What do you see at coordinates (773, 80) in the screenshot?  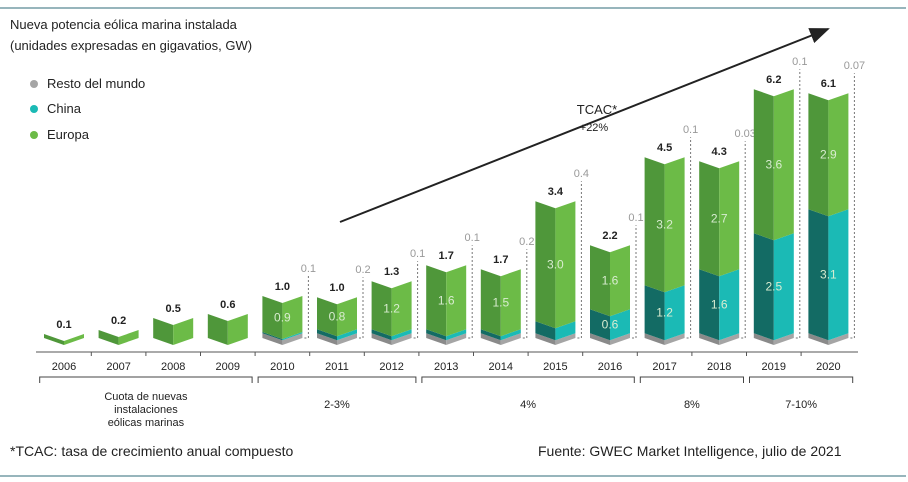 I see `total-label: 6.2` at bounding box center [773, 80].